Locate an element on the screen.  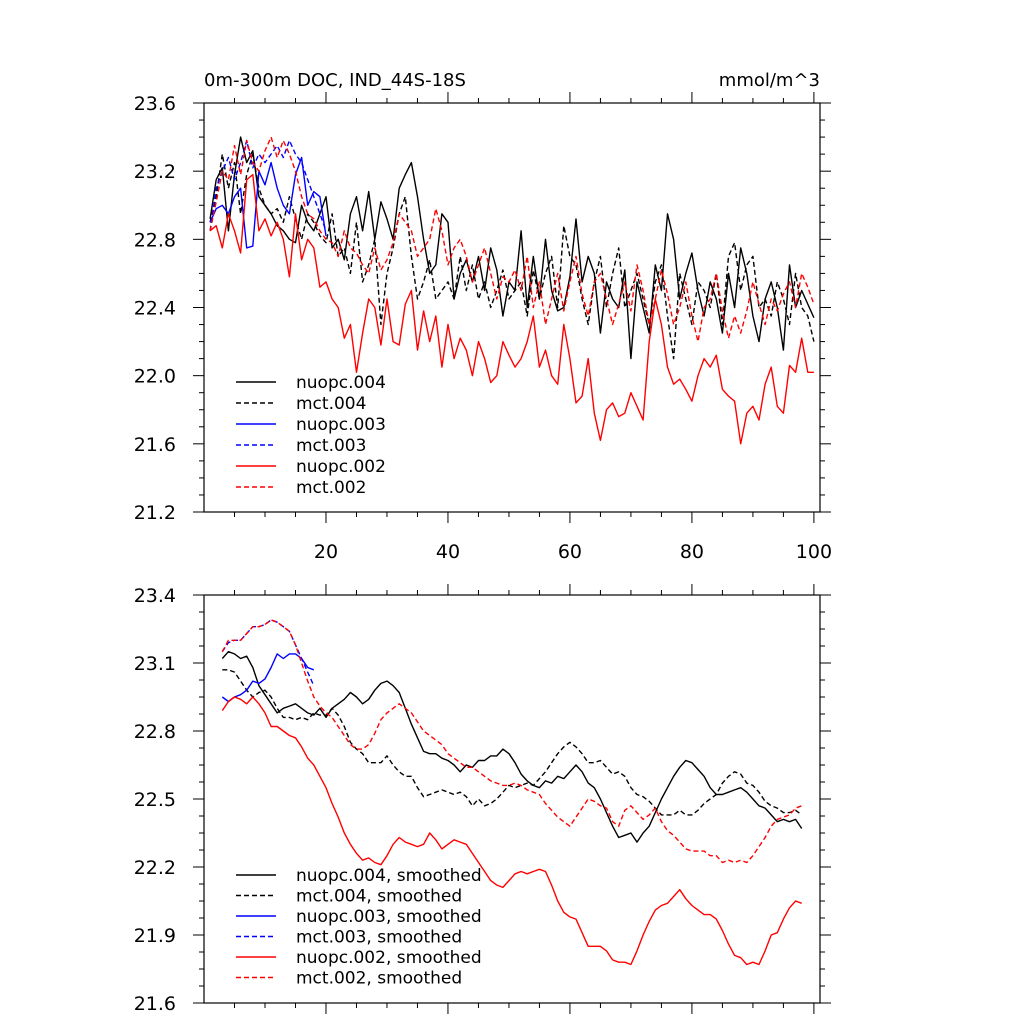
legend-label: mct.003 is located at coordinates (331, 446).